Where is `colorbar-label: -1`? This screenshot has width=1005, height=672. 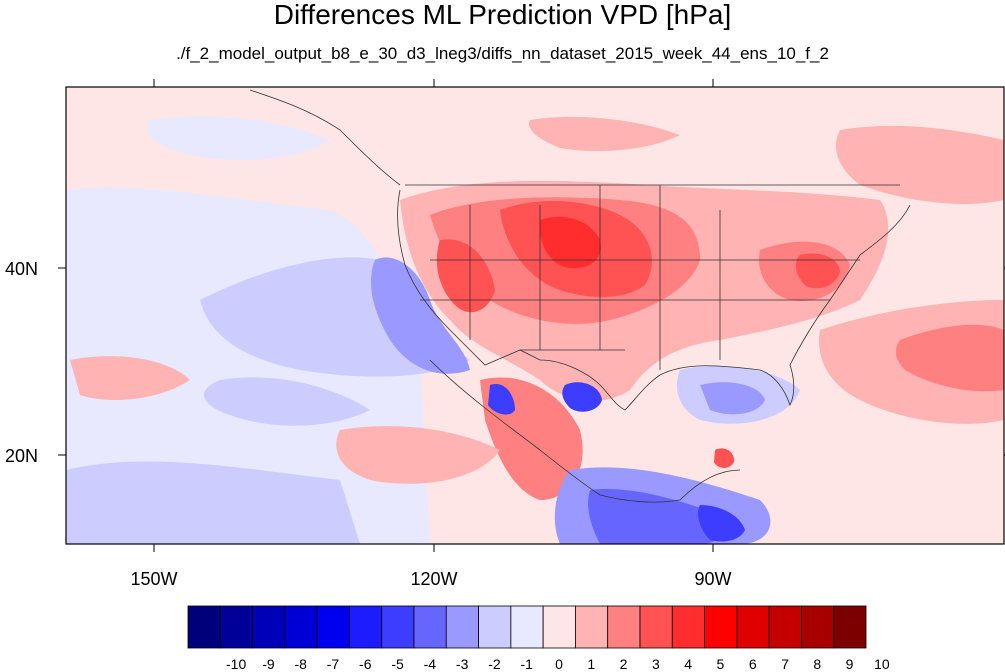
colorbar-label: -1 is located at coordinates (526, 664).